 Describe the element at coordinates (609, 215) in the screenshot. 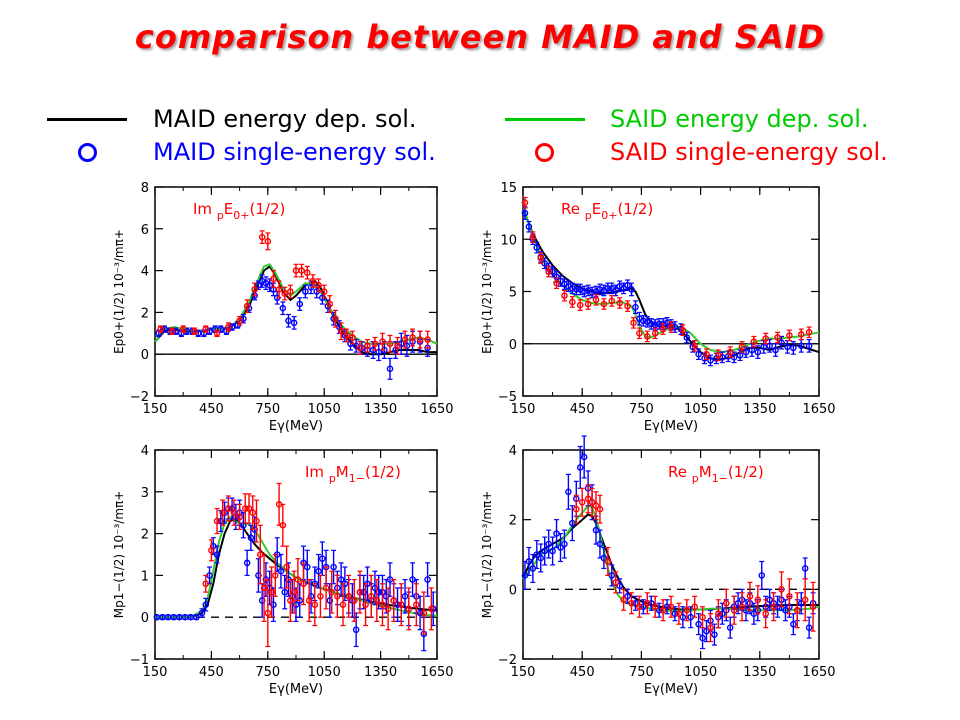

I see `panel-label-part: 0+` at that location.